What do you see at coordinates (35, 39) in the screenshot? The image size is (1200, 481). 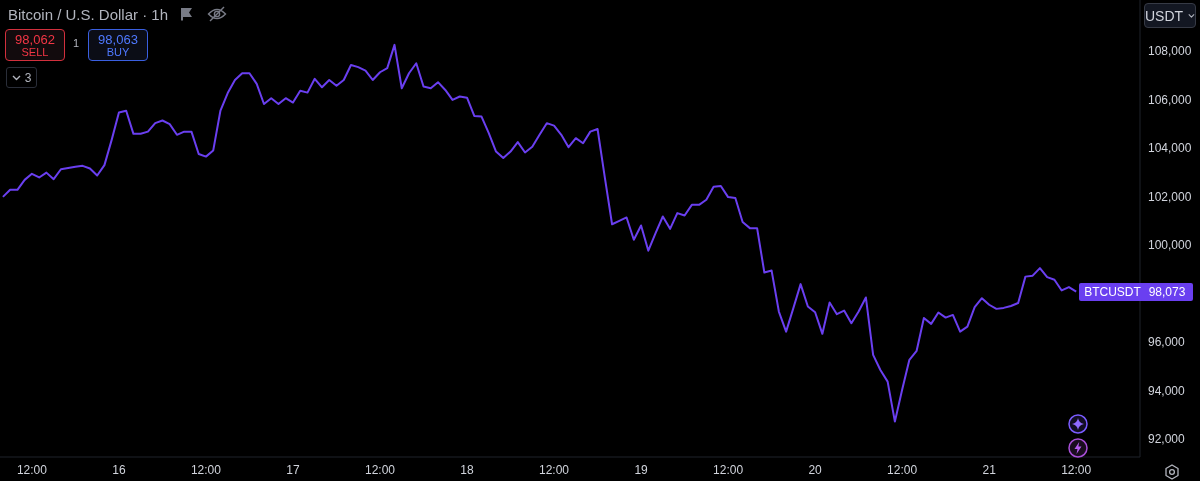 I see `annotation: 98,062` at bounding box center [35, 39].